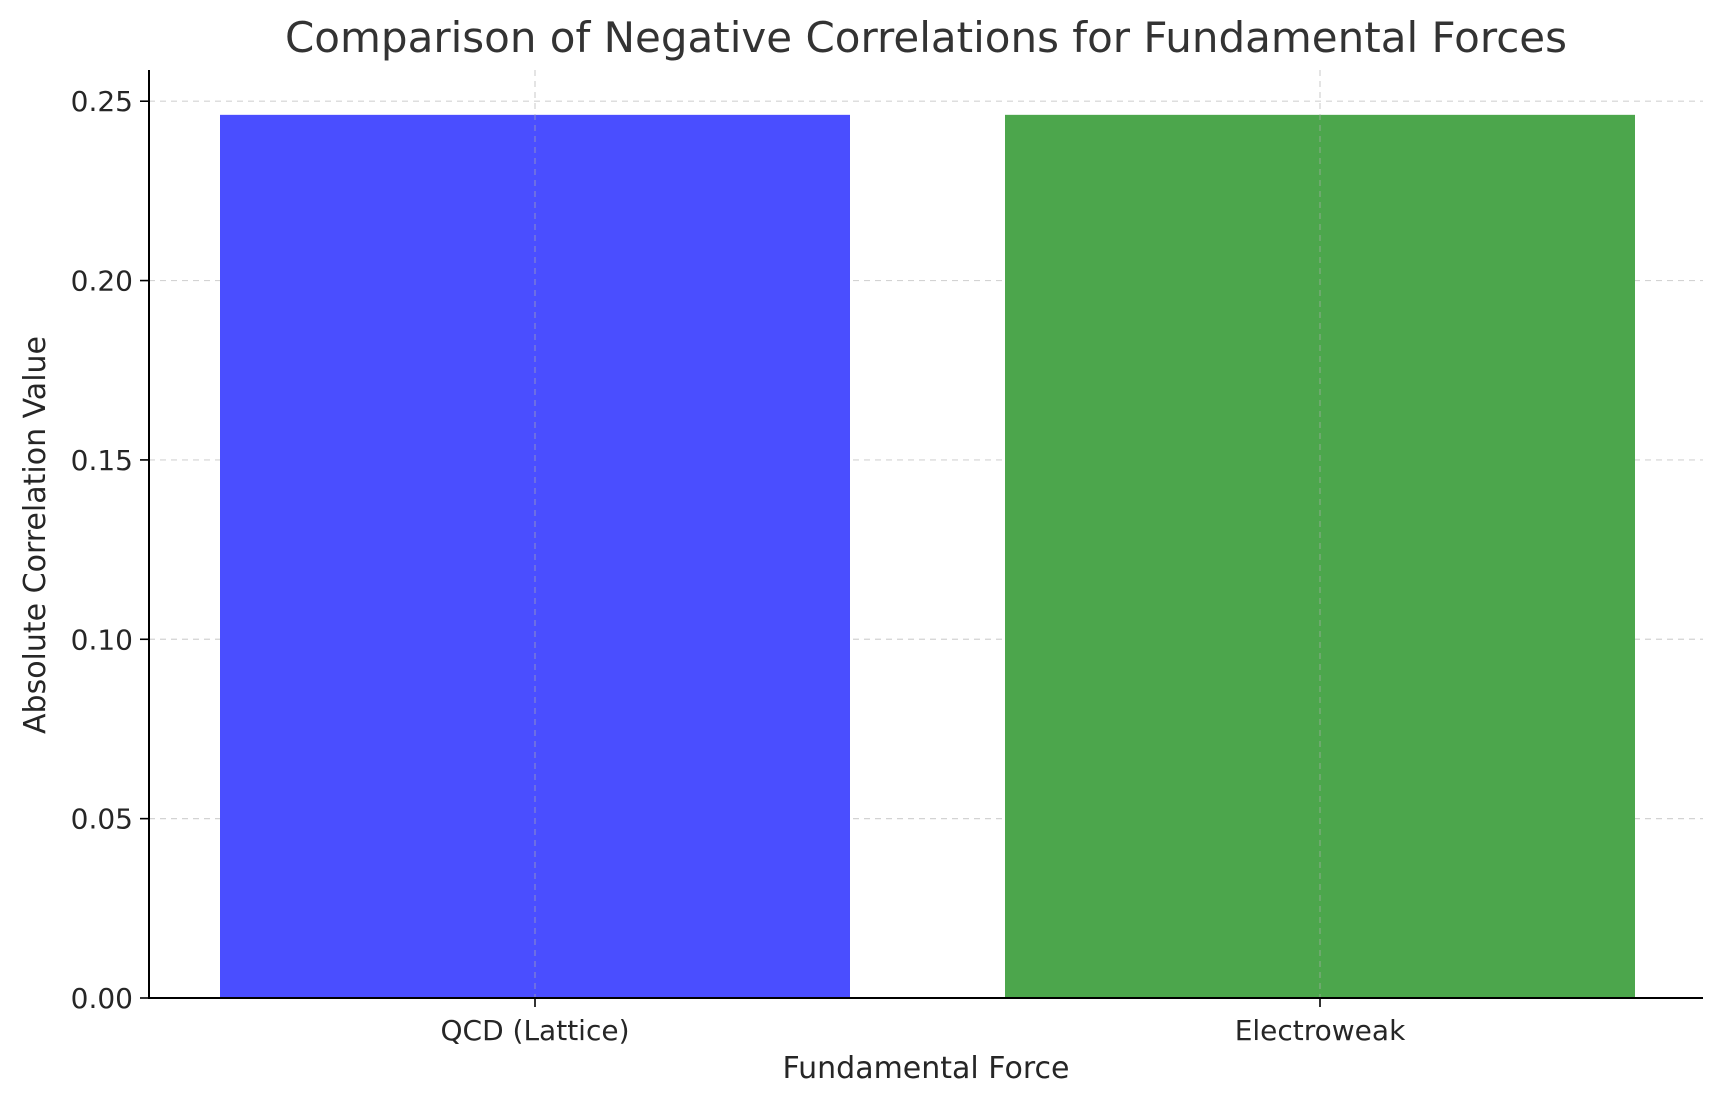  What do you see at coordinates (102, 998) in the screenshot?
I see `y-tick-label: 0.00` at bounding box center [102, 998].